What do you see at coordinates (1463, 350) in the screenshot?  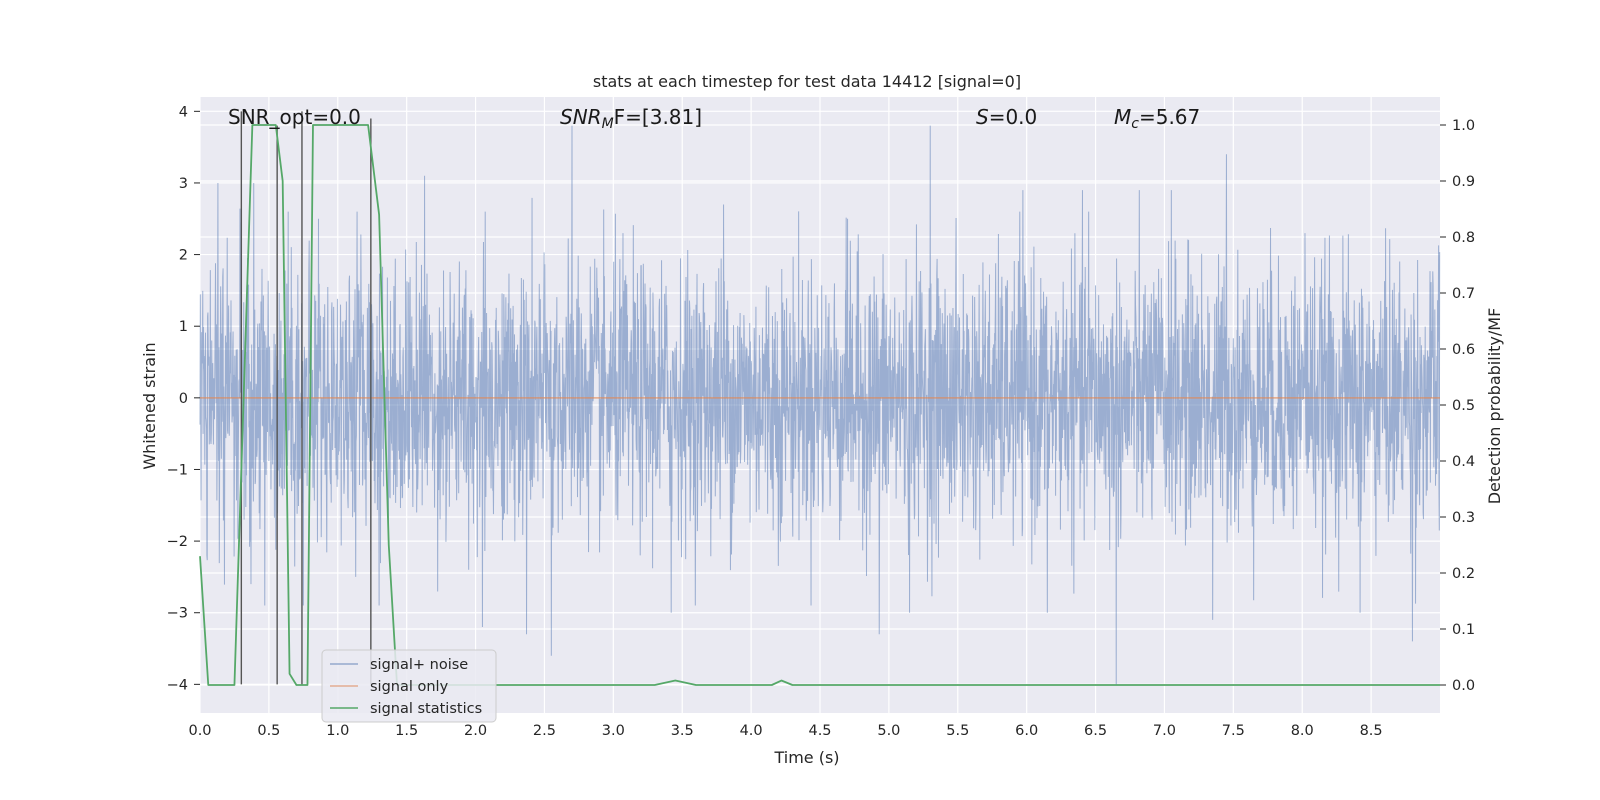 I see `y-right-tick-label: 0.6` at bounding box center [1463, 350].